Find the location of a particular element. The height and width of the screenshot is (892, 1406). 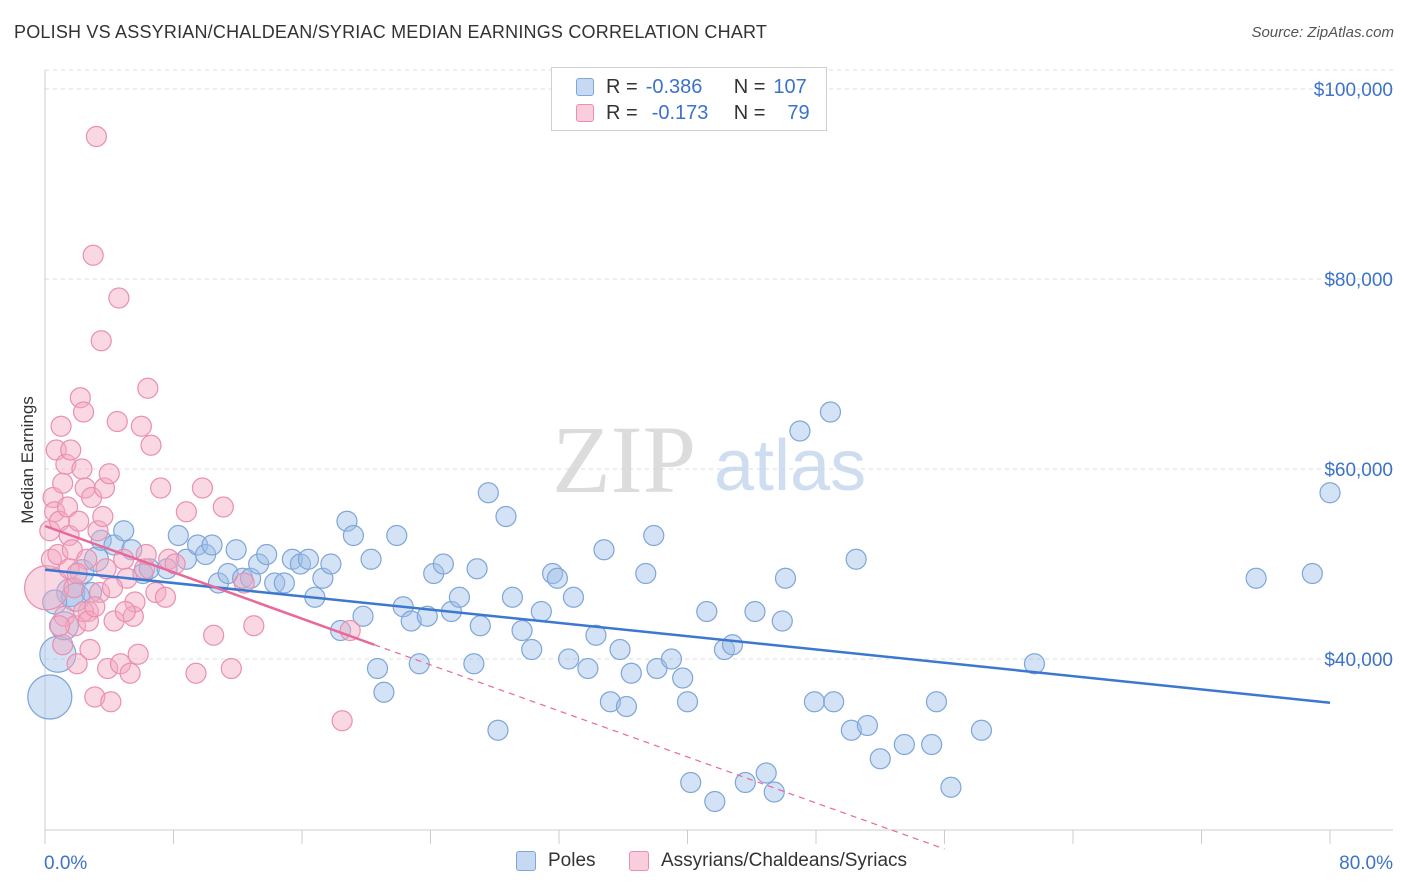

legend-row-assyrians: R = -0.173 N = 79 is located at coordinates (693, 113).